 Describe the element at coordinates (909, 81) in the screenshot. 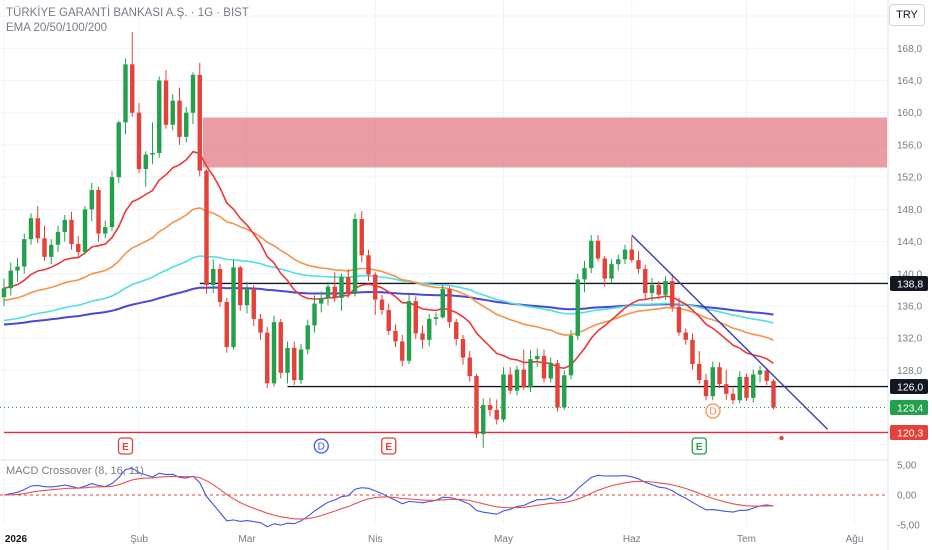

I see `price-tick-label: 164,0` at that location.